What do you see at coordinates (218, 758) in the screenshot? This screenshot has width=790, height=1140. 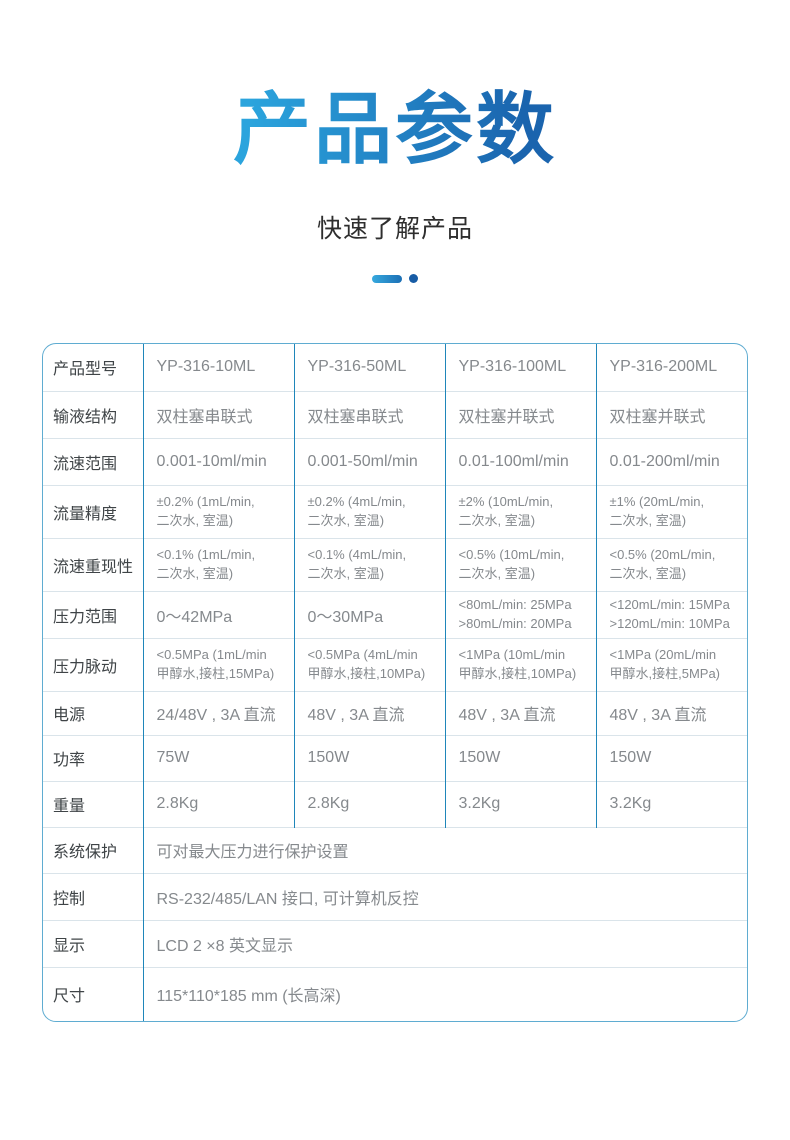 I see `spec-value: 75W` at bounding box center [218, 758].